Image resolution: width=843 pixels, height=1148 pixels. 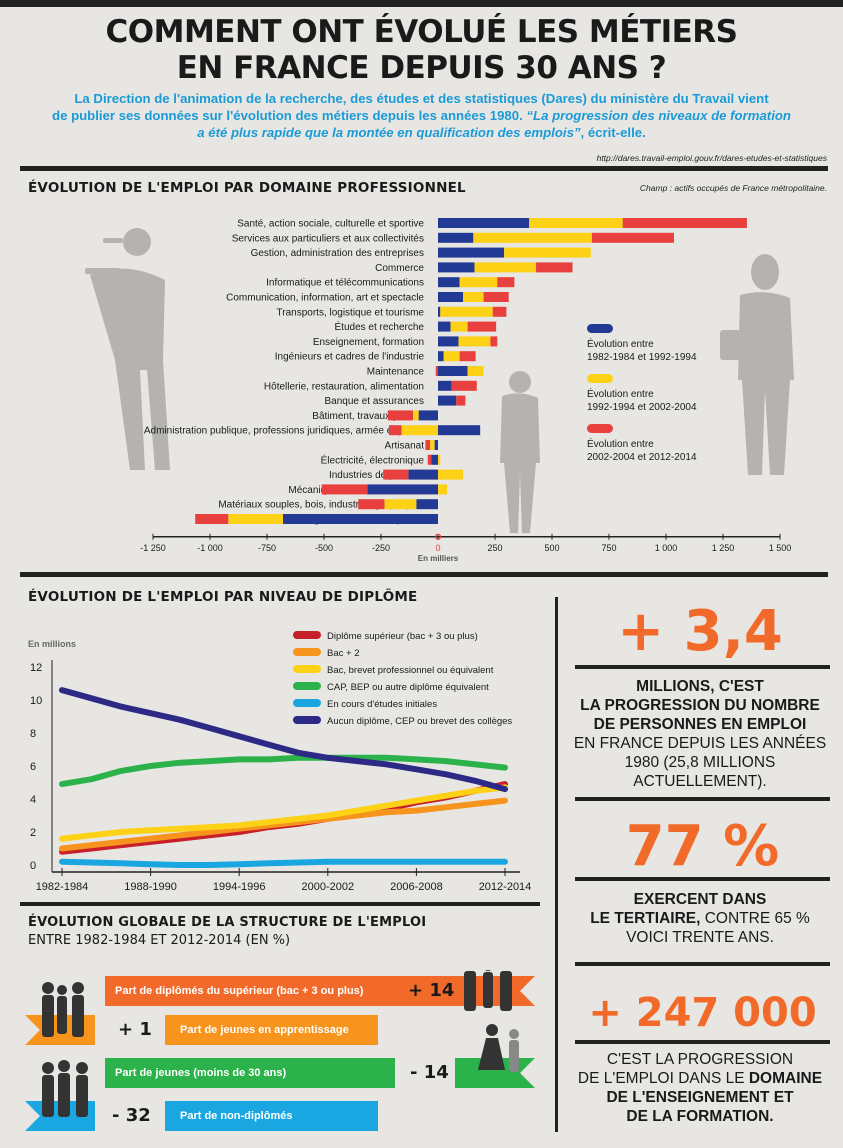 What do you see at coordinates (210, 548) in the screenshot?
I see `x-tick-label: -1 000` at bounding box center [210, 548].